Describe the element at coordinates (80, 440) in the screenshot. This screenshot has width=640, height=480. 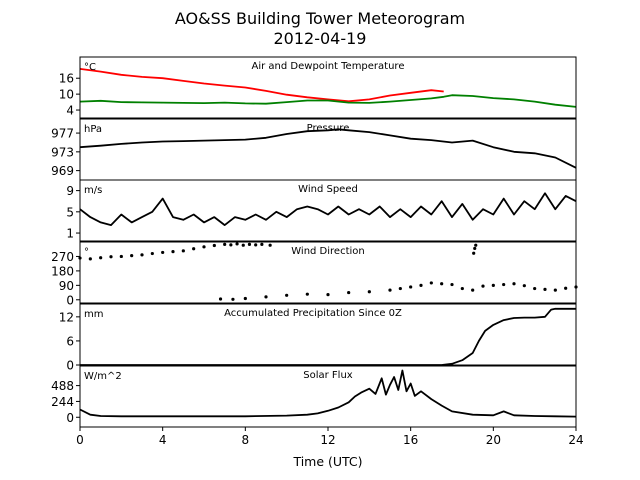
I see `x-tick-label: 0` at that location.